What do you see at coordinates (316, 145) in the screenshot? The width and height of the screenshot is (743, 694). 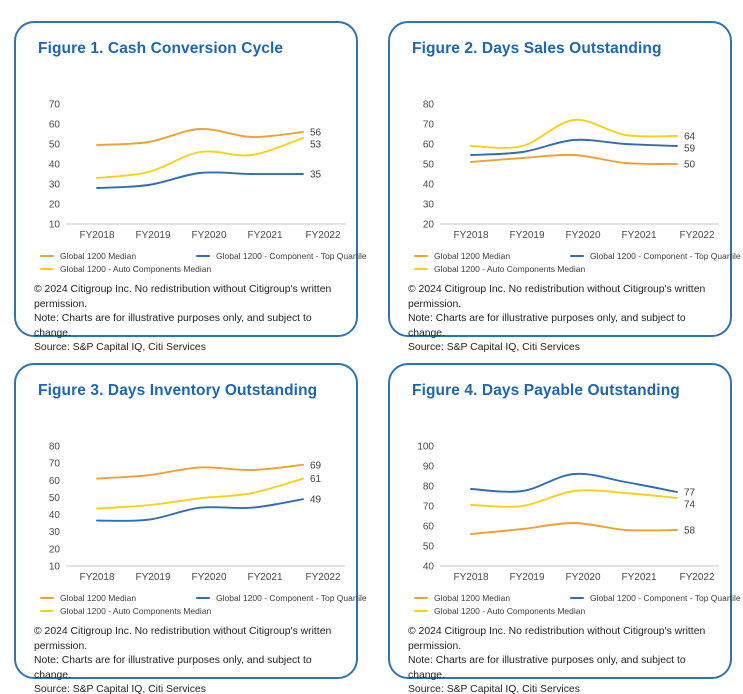 I see `series-end-label: 53` at bounding box center [316, 145].